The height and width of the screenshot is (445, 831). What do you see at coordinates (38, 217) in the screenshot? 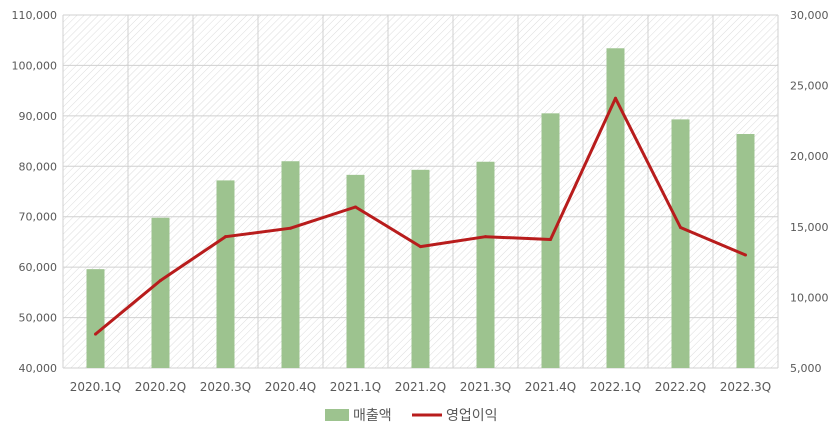
I see `left-tick-label: 70,000` at bounding box center [38, 217].